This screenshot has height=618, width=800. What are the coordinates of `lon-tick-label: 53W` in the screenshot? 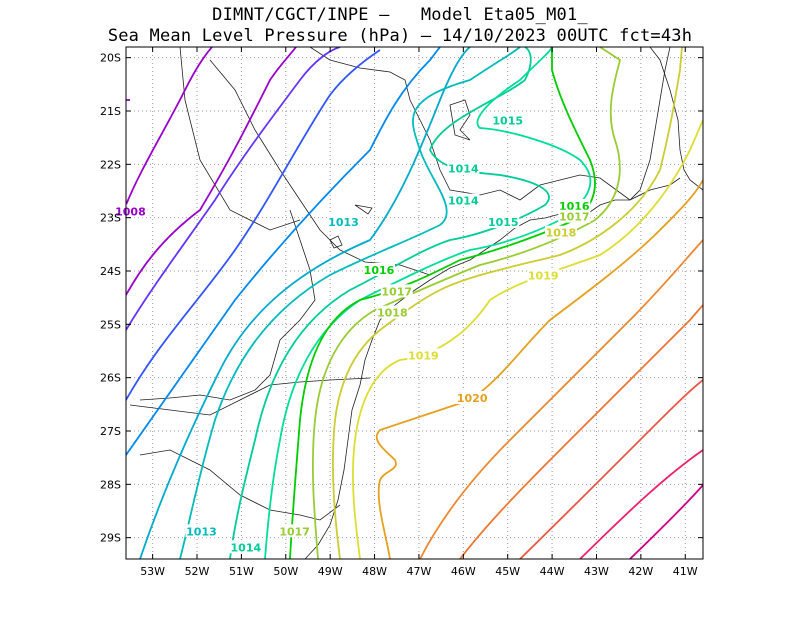 It's located at (152, 571).